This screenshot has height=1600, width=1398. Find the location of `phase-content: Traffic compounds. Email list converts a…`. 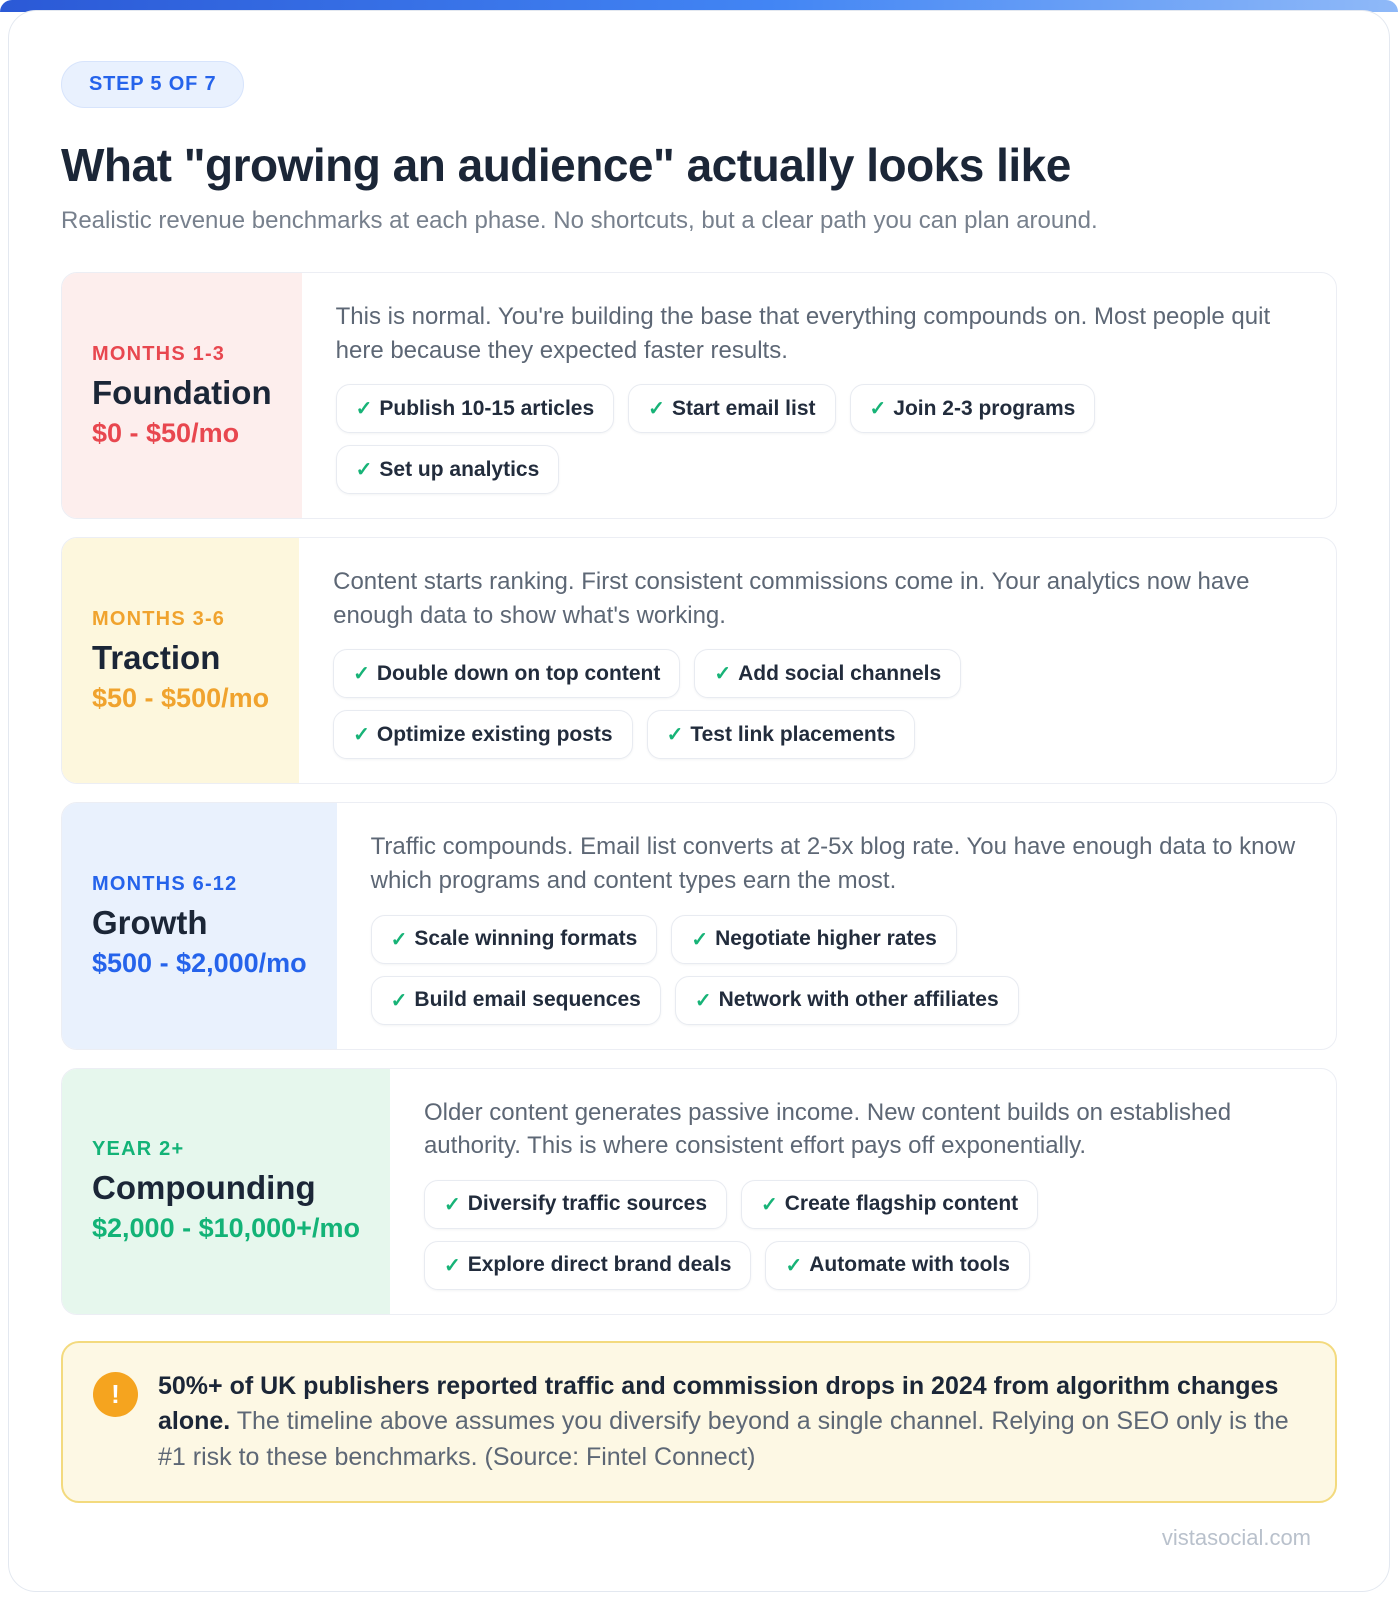

phase-content: Traffic compounds. Email list converts a… is located at coordinates (836, 925).